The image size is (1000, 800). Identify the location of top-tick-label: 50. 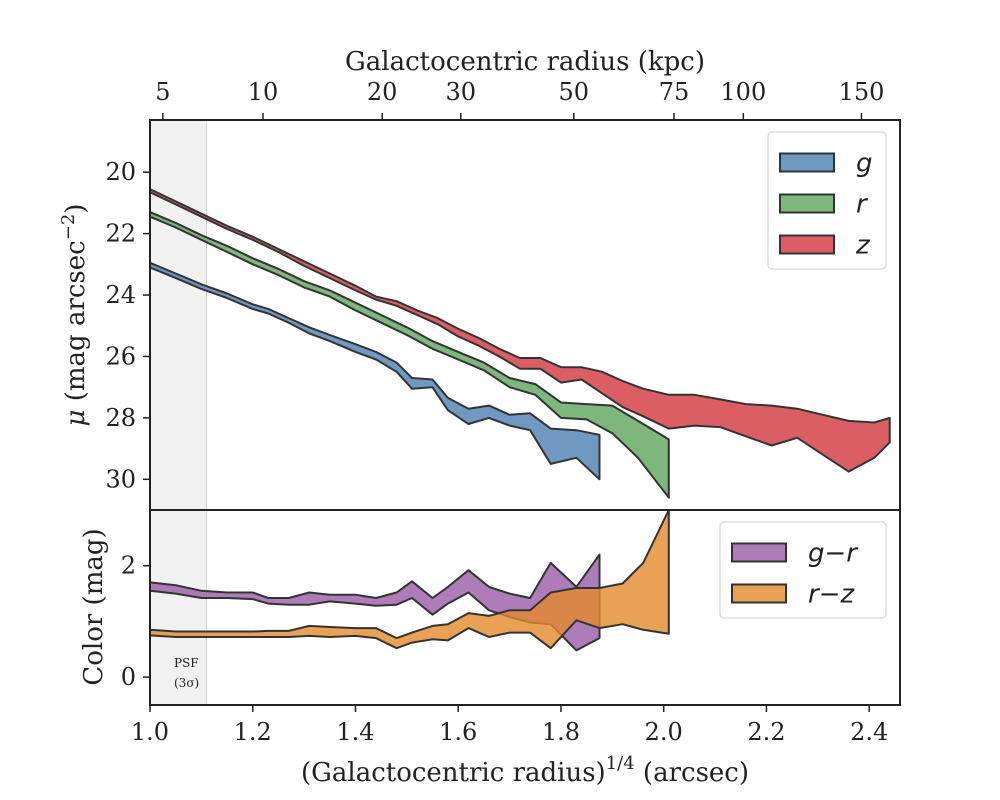
(574, 92).